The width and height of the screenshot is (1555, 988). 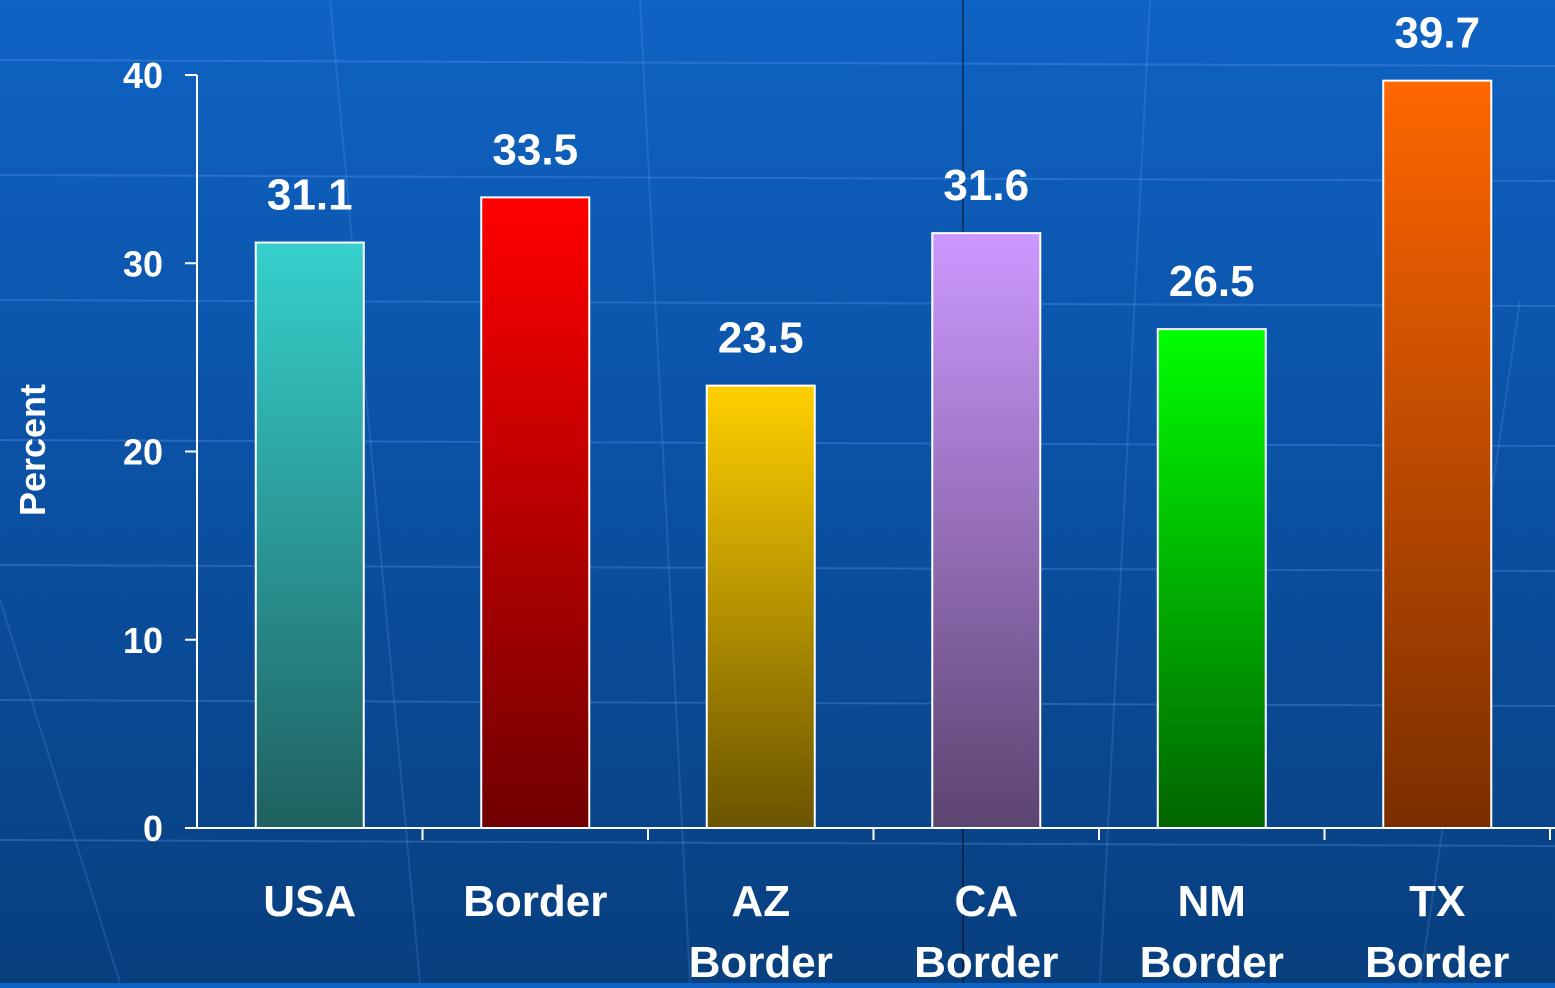 What do you see at coordinates (760, 901) in the screenshot?
I see `x-tick-label: AZ` at bounding box center [760, 901].